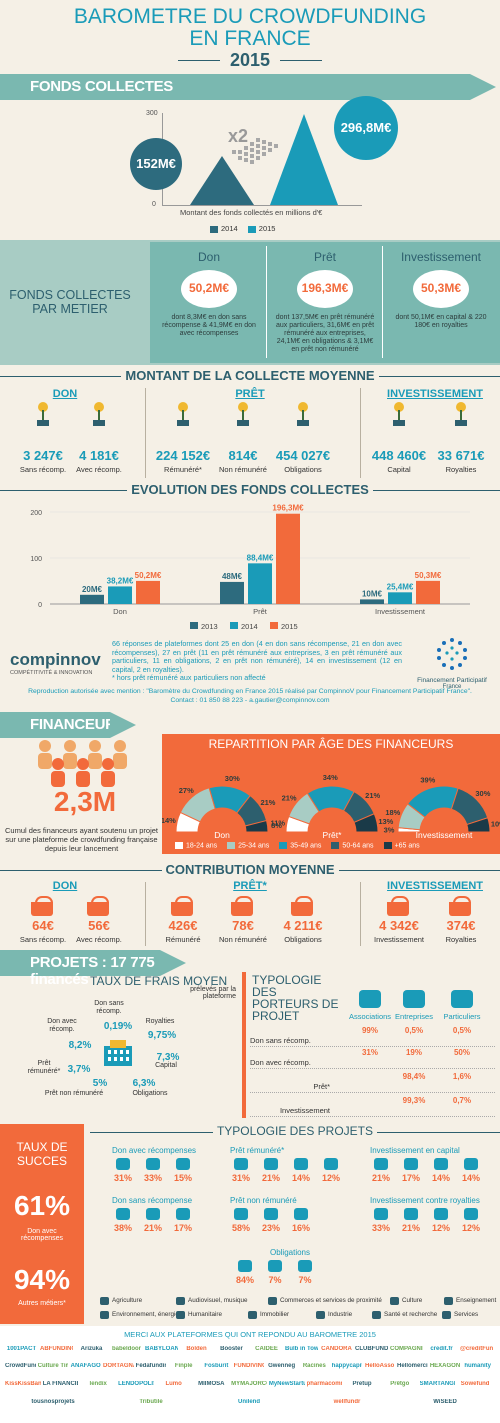  What do you see at coordinates (477, 1366) in the screenshot?
I see `platform-logo: humanity` at bounding box center [477, 1366].